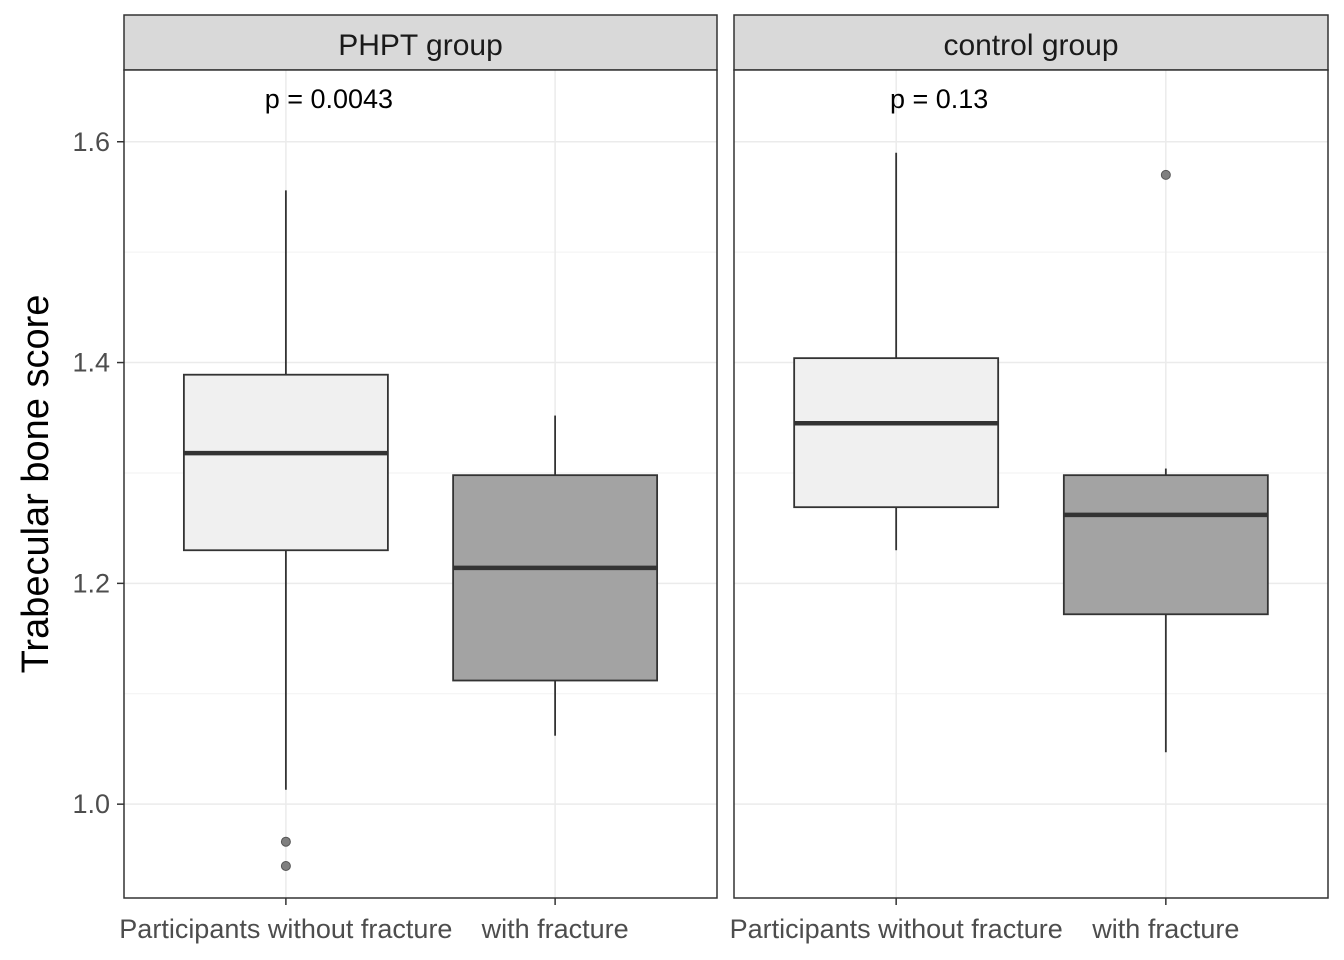 The image size is (1344, 960). Describe the element at coordinates (36, 484) in the screenshot. I see `y-axis-title: Trabecular bone score` at that location.